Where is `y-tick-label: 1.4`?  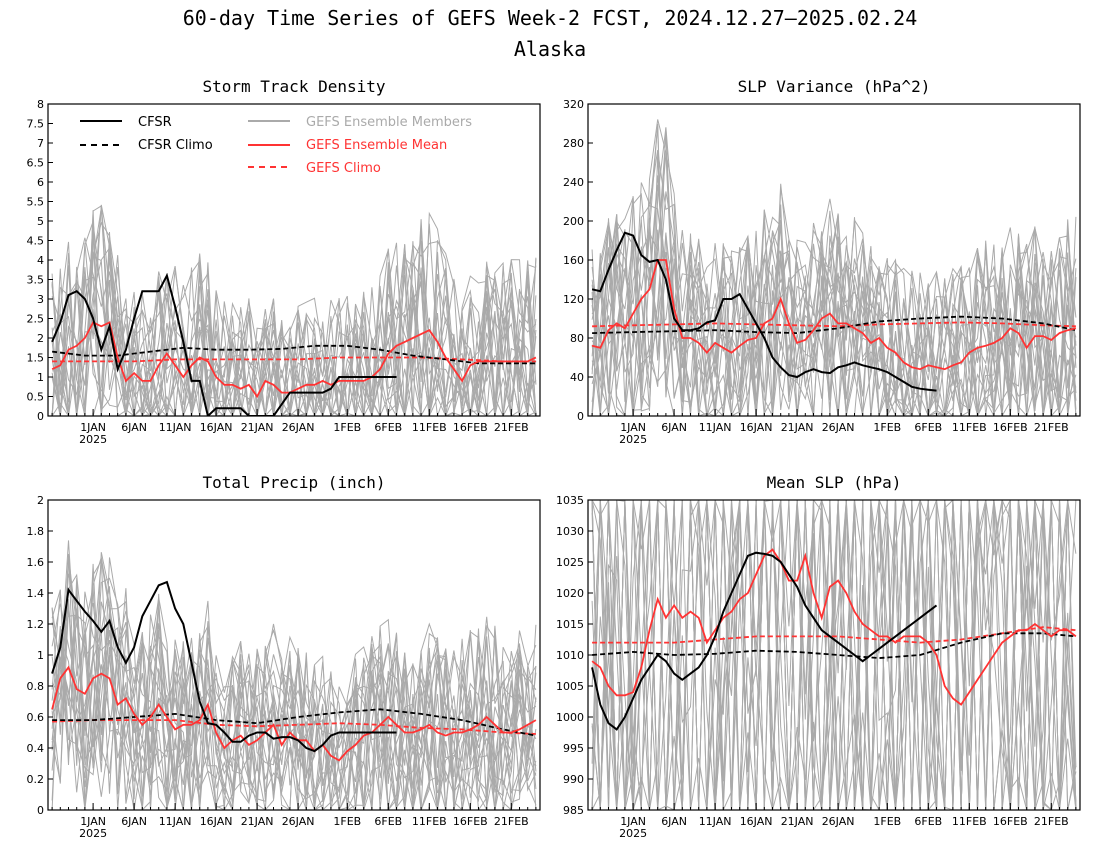
y-tick-label: 1.4 is located at coordinates (36, 593).